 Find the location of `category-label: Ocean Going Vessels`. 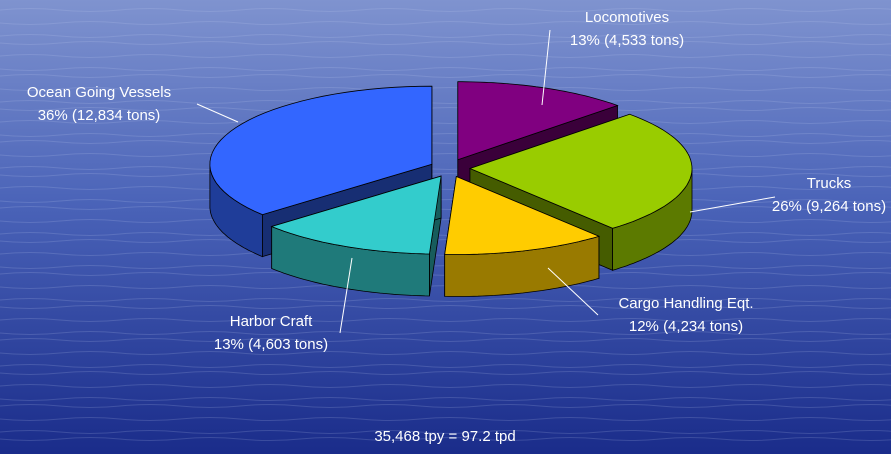

category-label: Ocean Going Vessels is located at coordinates (99, 92).